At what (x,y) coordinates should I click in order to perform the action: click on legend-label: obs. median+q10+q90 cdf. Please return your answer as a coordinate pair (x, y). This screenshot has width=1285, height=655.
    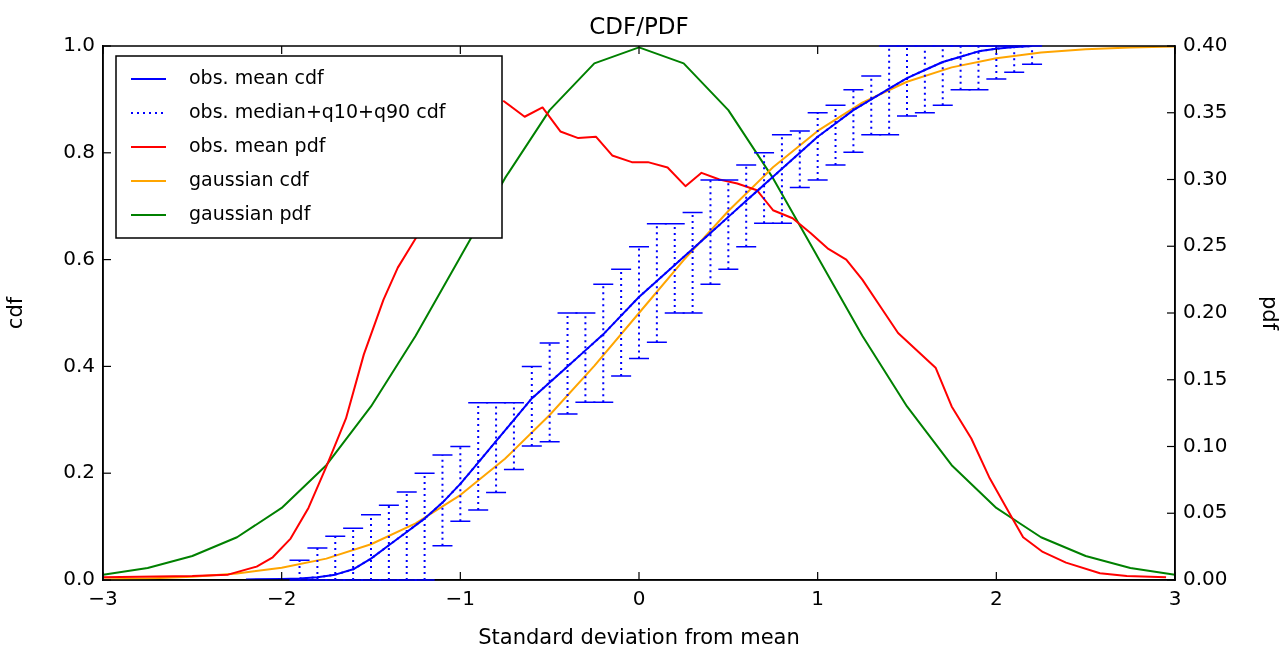
    Looking at the image, I should click on (318, 110).